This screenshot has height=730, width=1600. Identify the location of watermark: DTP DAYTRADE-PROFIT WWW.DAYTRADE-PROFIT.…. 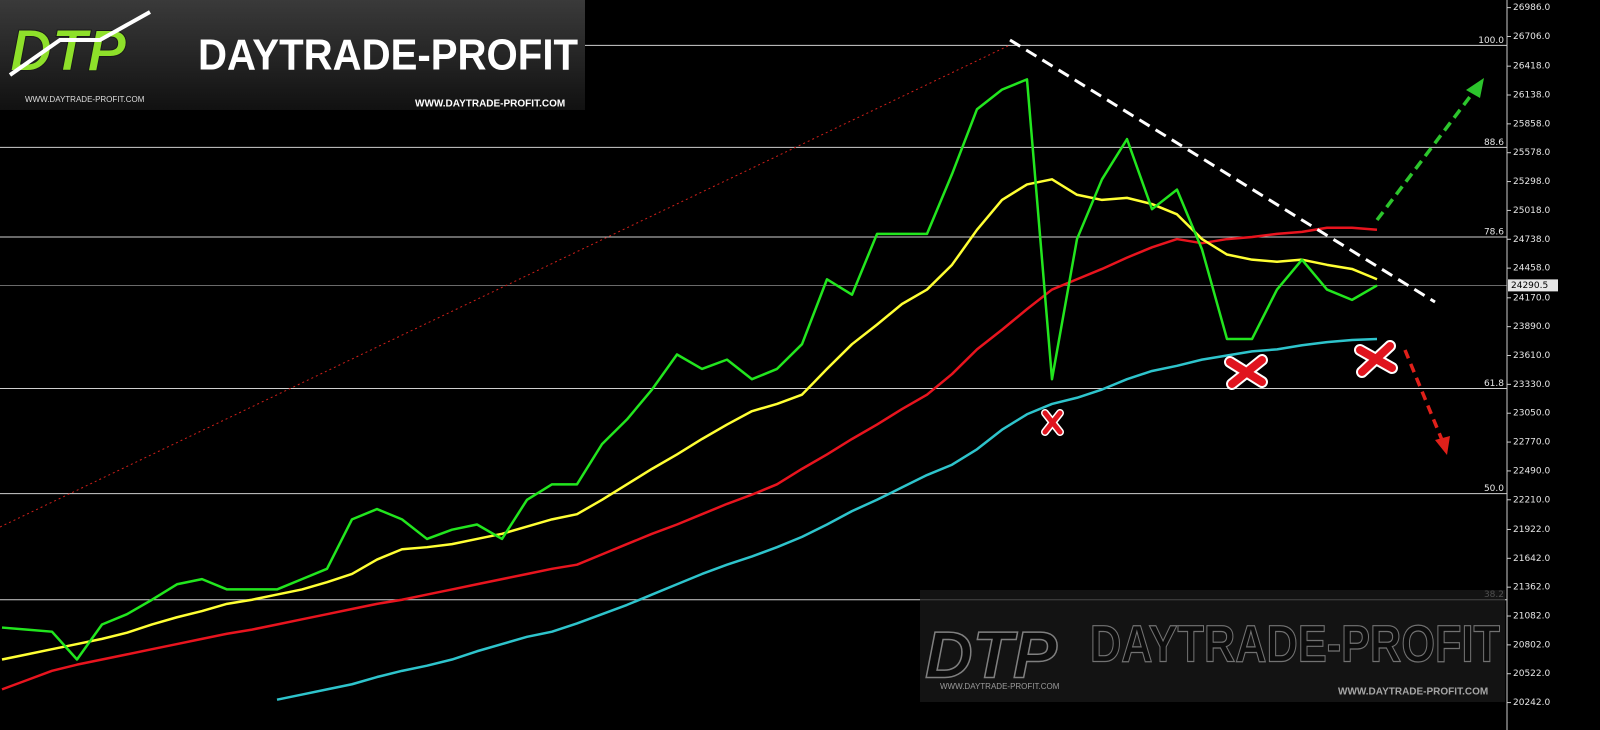
(1212, 646).